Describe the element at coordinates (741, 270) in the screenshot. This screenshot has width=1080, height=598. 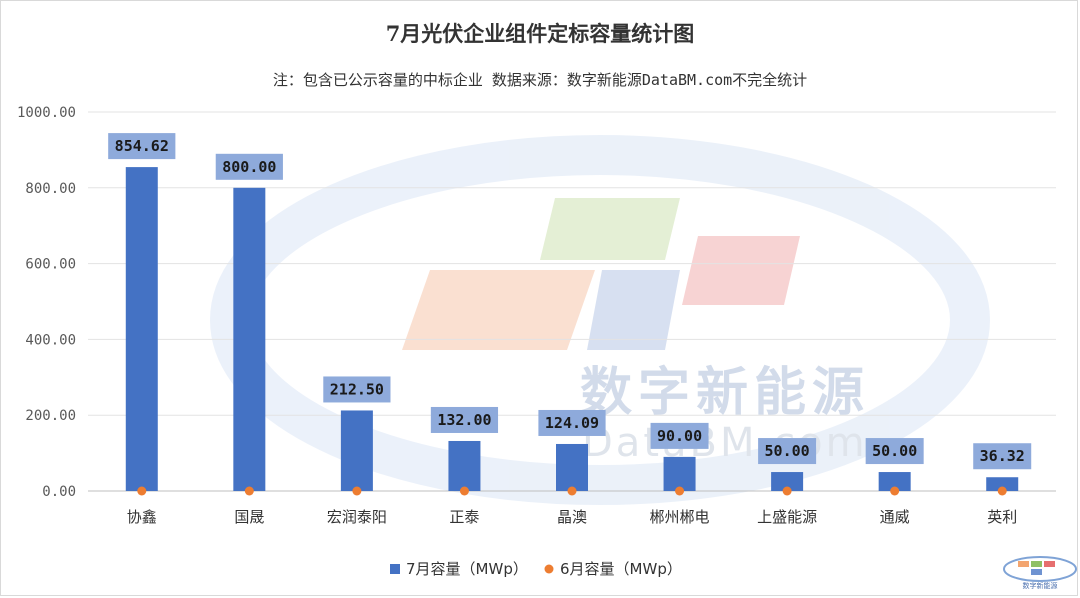
I see `watermark-tile-red` at that location.